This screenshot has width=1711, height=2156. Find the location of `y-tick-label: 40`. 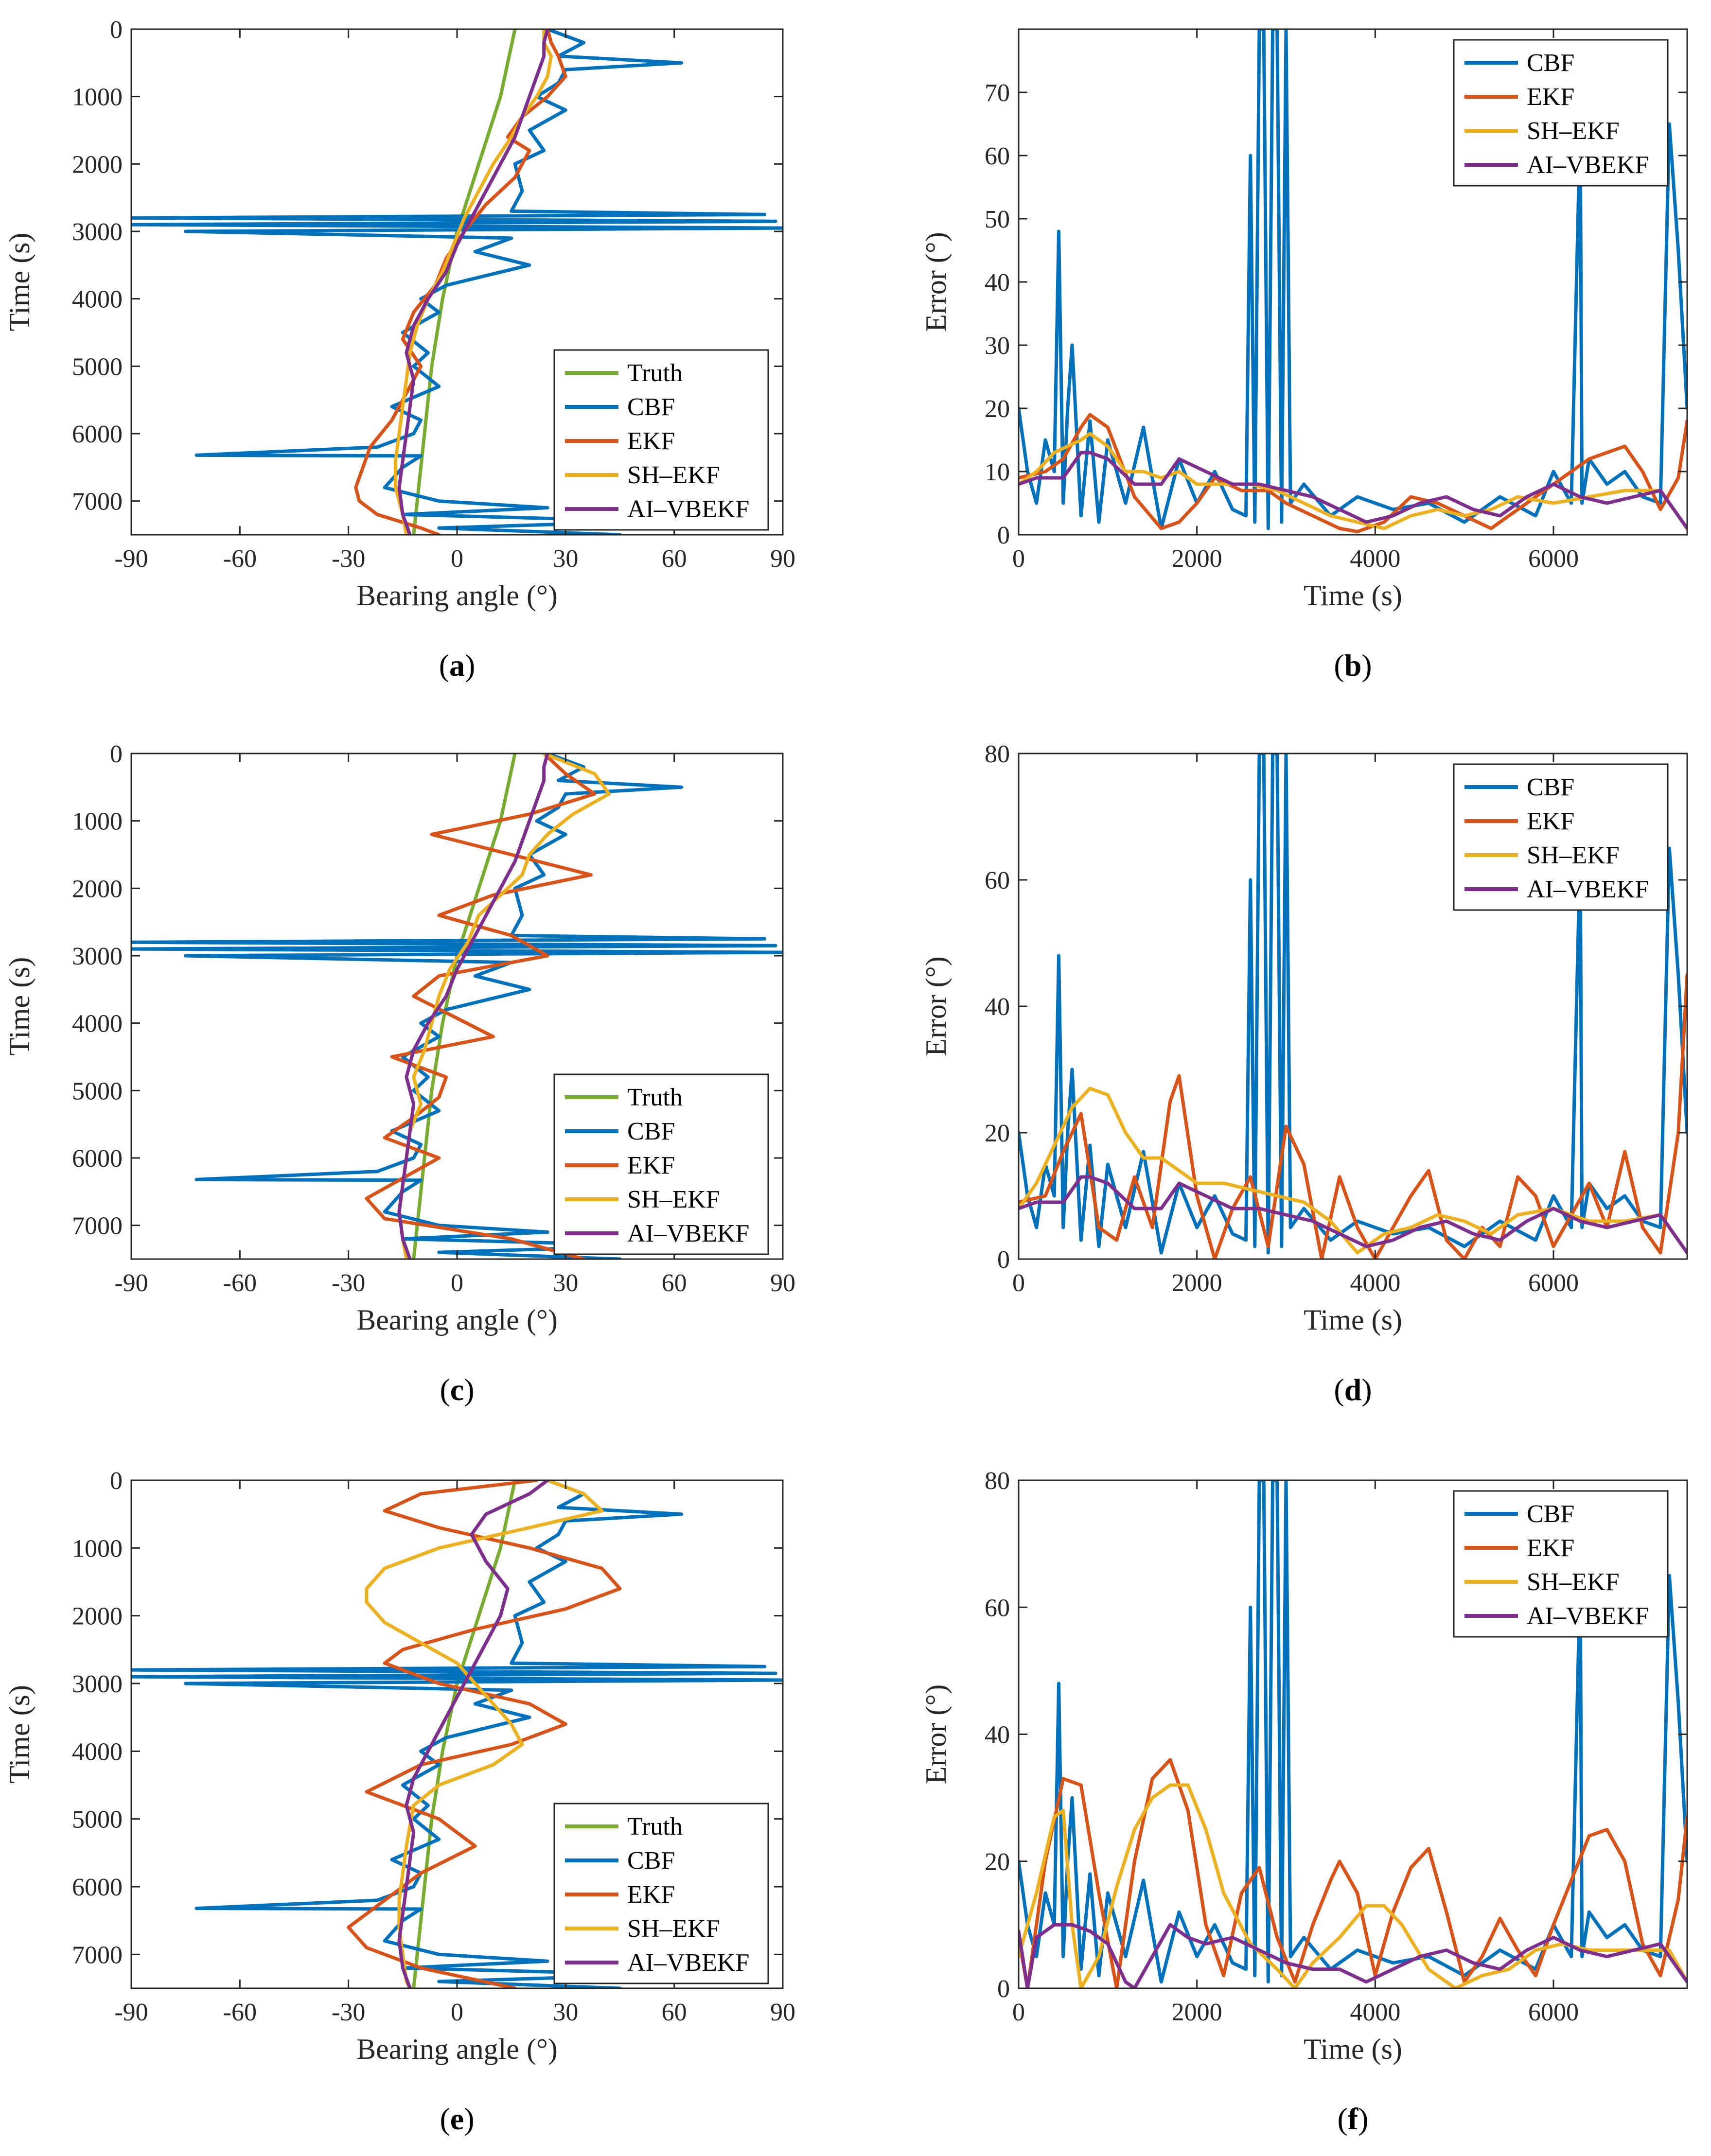

y-tick-label: 40 is located at coordinates (998, 283).